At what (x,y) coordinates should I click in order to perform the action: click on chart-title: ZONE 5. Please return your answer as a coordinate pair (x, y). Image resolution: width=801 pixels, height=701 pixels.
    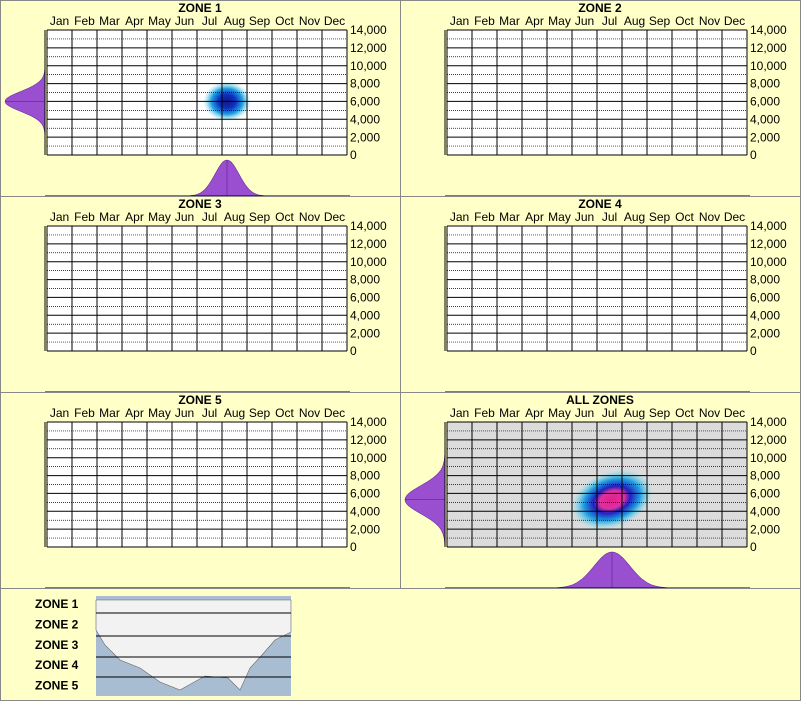
    Looking at the image, I should click on (200, 400).